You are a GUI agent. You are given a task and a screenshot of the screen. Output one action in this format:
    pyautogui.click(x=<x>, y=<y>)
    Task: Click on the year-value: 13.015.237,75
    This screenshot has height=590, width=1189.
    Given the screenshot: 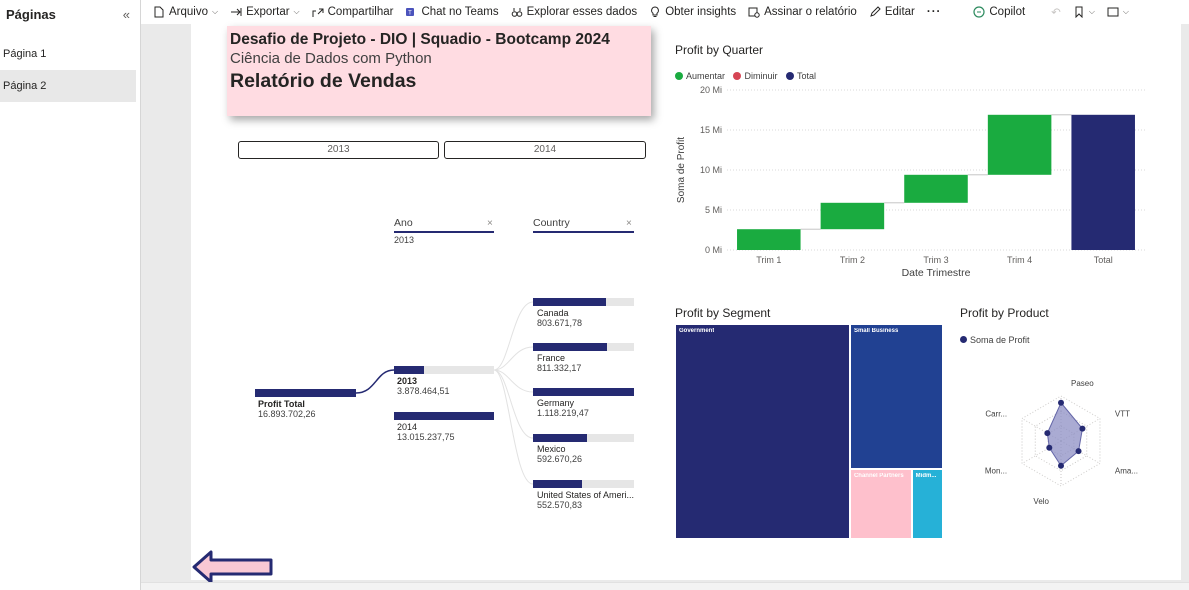 What is the action you would take?
    pyautogui.click(x=426, y=437)
    